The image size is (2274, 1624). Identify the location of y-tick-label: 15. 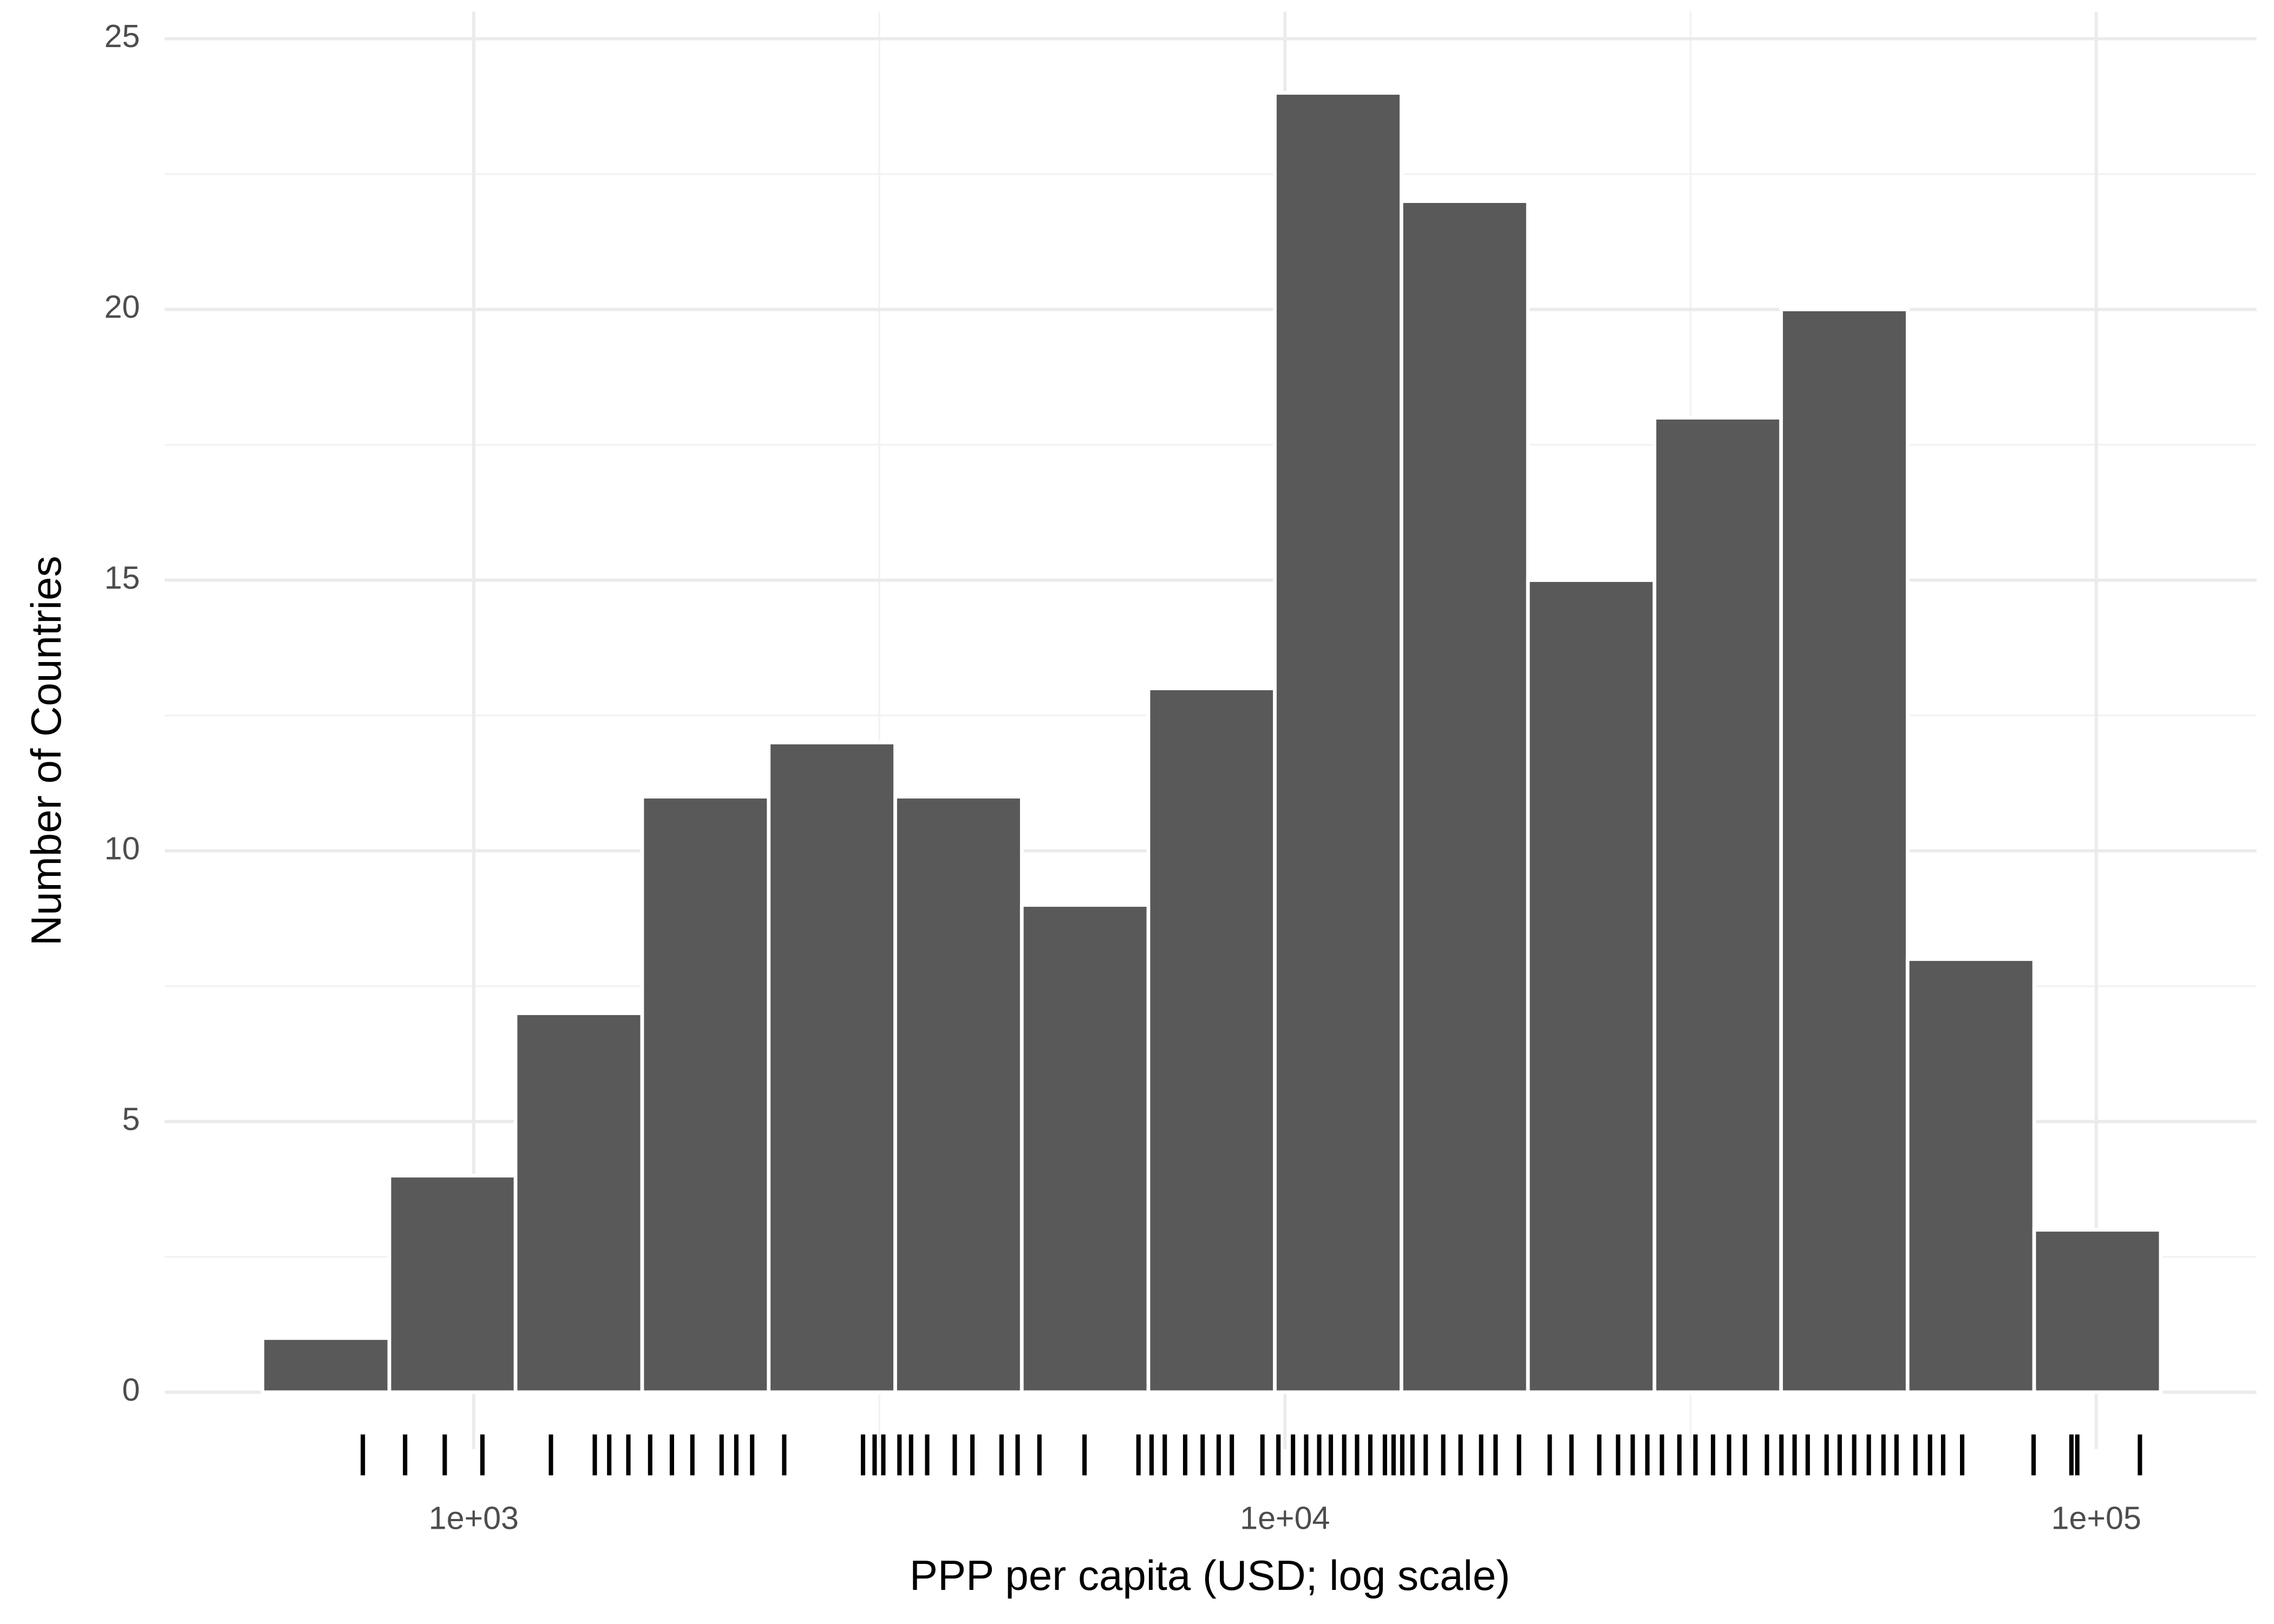
(122, 577).